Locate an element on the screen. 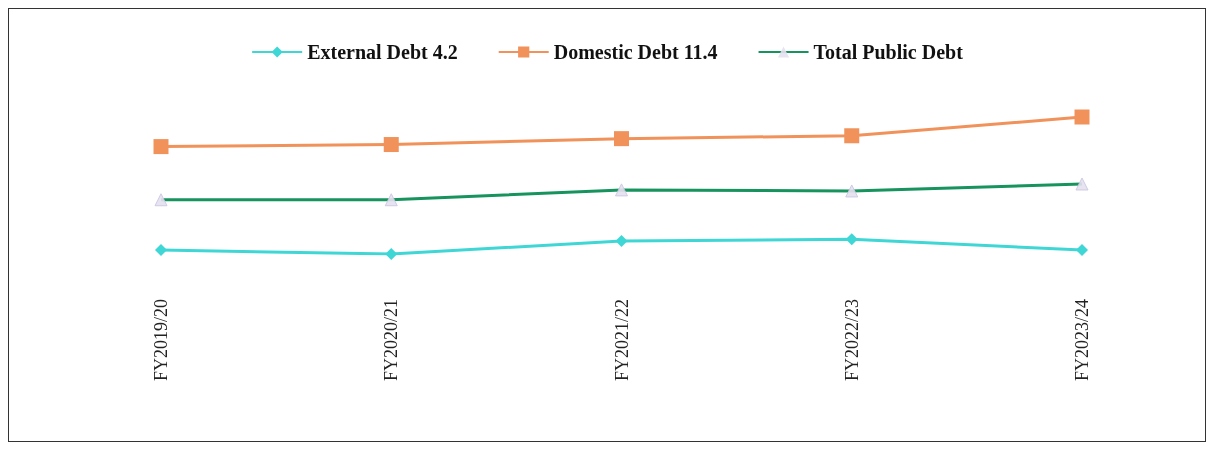 The image size is (1214, 450). x-tick-label: FY2019/20 is located at coordinates (161, 340).